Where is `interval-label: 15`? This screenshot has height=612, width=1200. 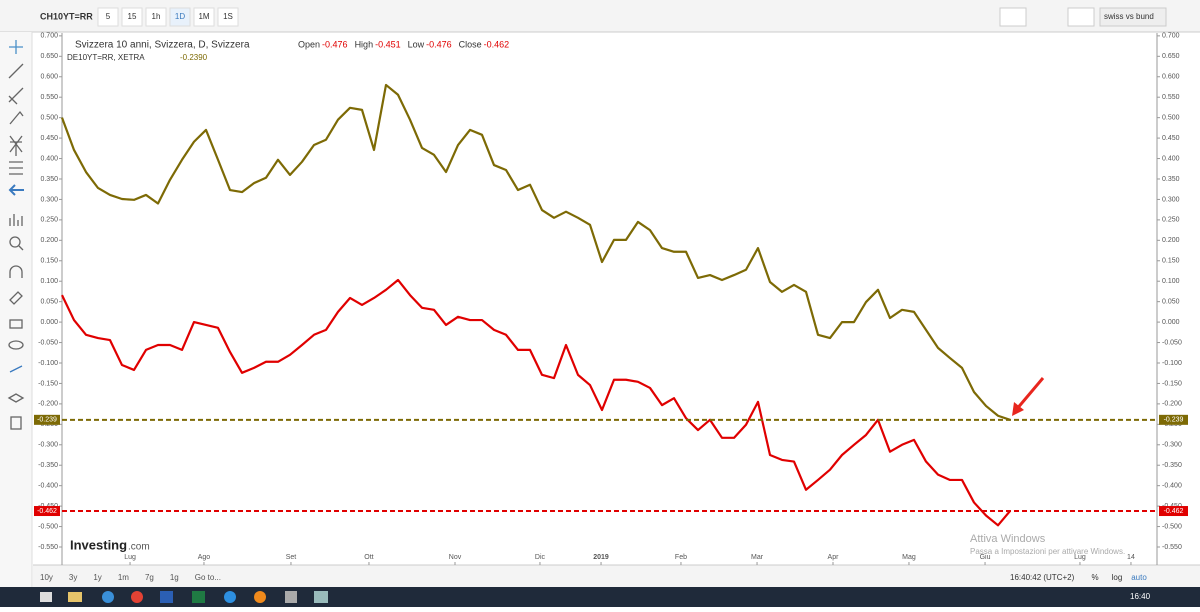 interval-label: 15 is located at coordinates (132, 16).